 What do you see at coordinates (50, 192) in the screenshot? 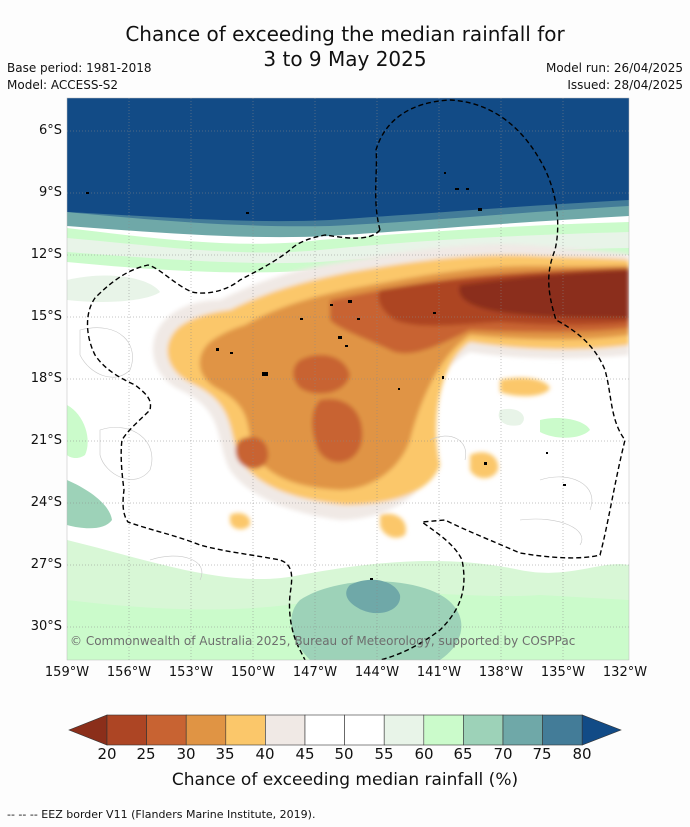
I see `lat-label: 9°S` at bounding box center [50, 192].